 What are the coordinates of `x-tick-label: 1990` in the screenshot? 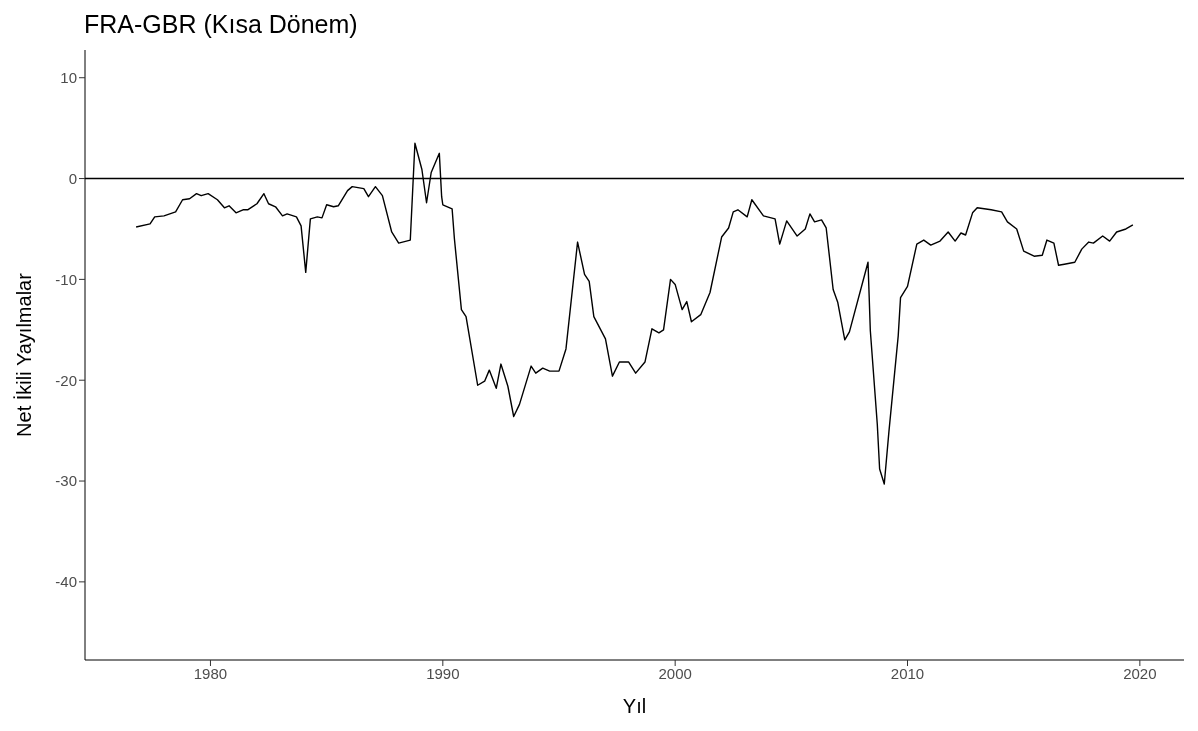 It's located at (443, 673).